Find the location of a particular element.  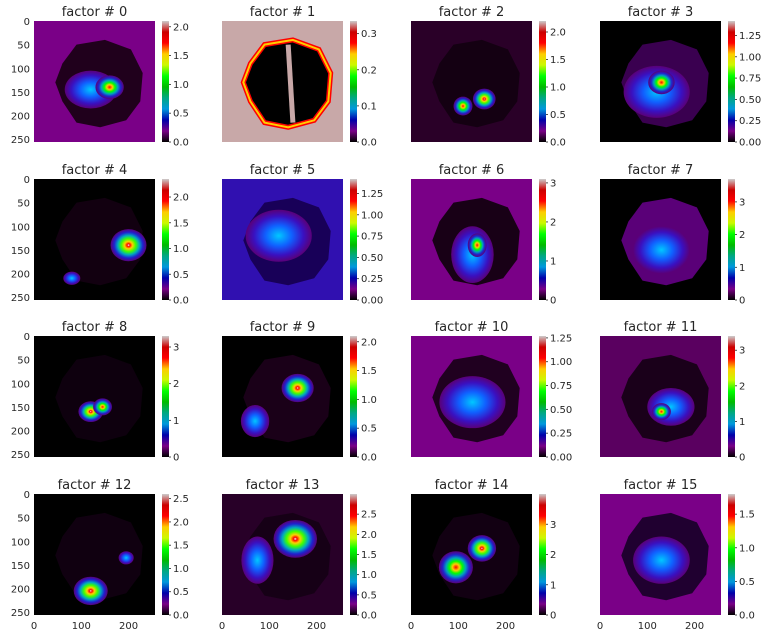

panel-title: factor # 9 is located at coordinates (283, 327).